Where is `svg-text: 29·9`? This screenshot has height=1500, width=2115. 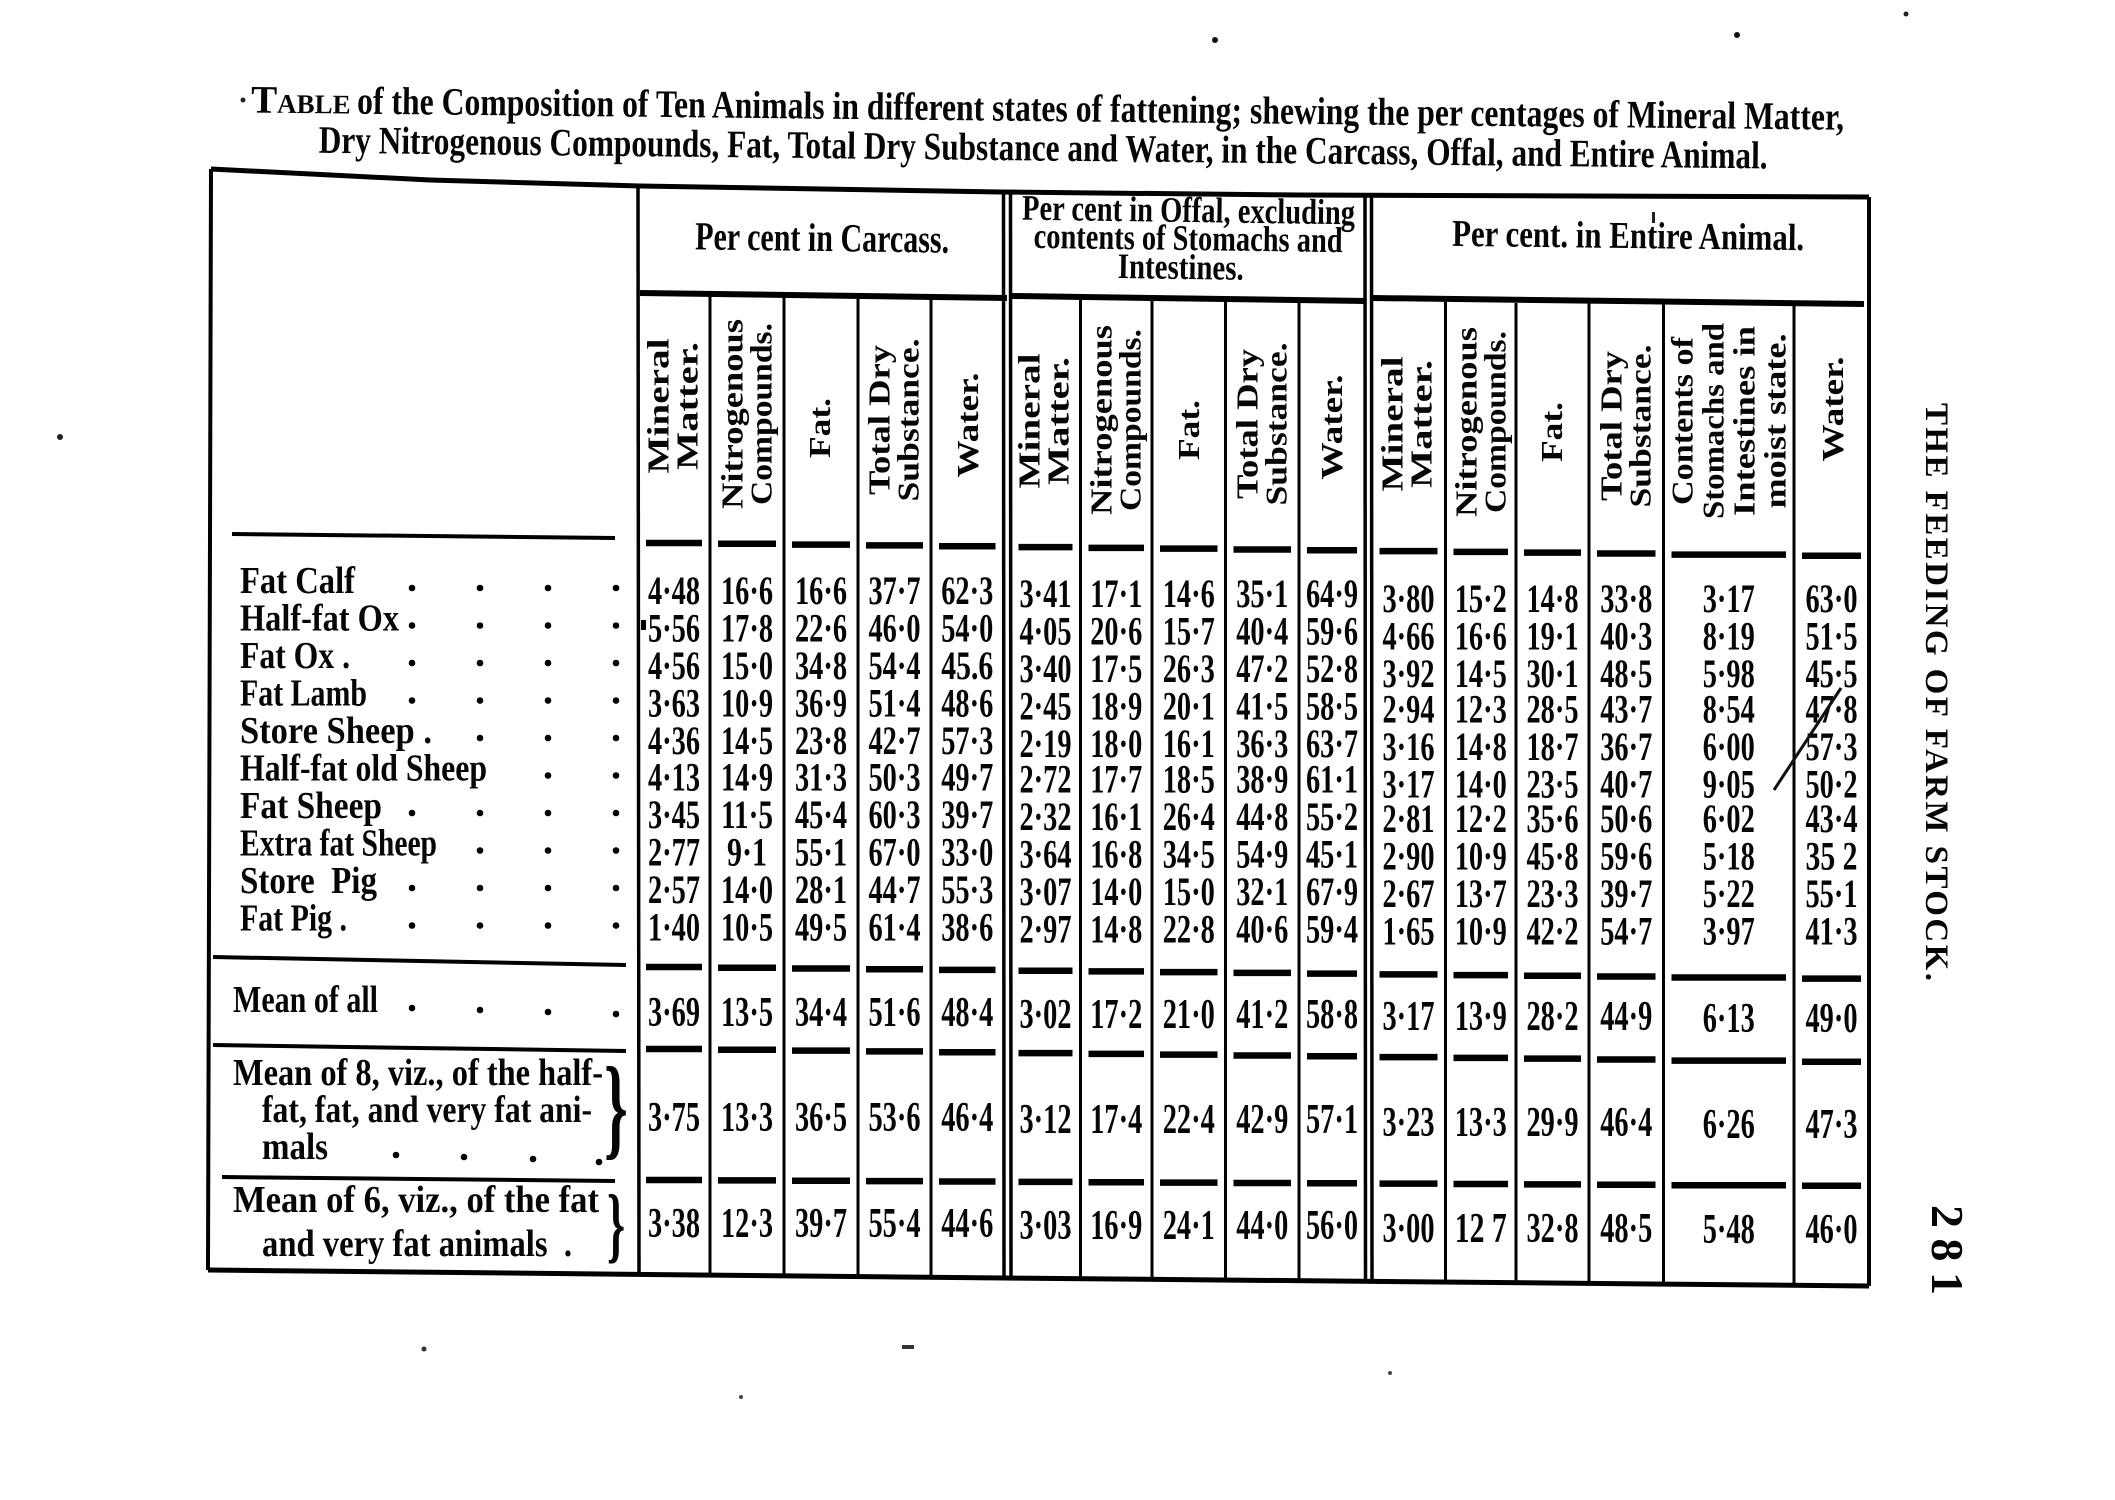 svg-text: 29·9 is located at coordinates (1553, 1123).